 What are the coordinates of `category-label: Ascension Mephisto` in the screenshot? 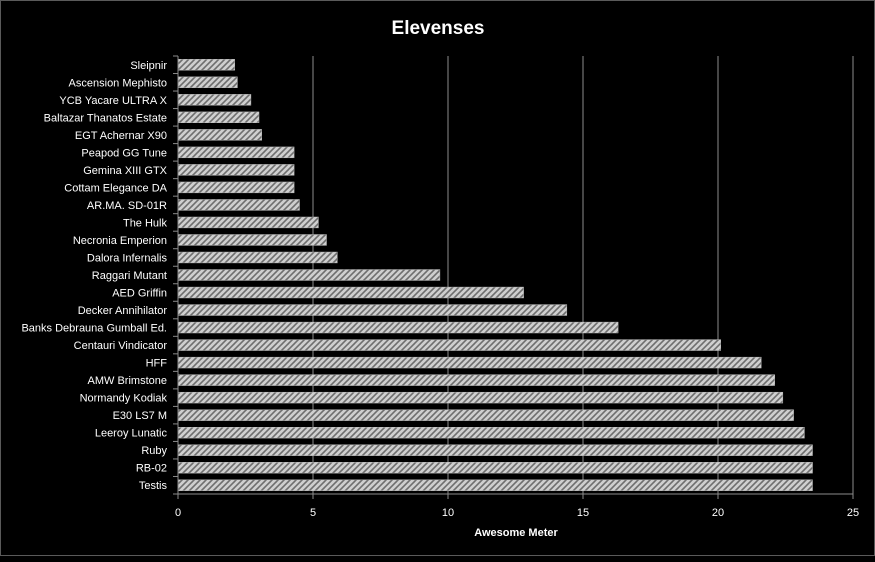 It's located at (118, 83).